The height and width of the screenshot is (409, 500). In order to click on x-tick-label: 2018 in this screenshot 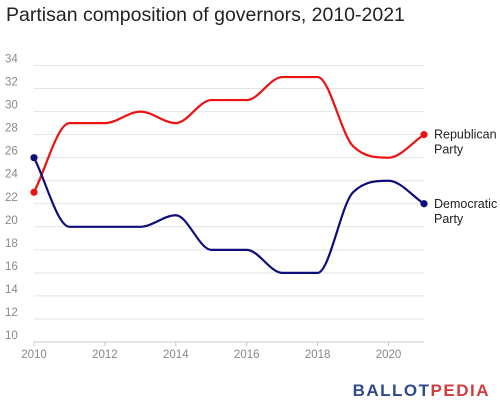, I will do `click(318, 355)`.